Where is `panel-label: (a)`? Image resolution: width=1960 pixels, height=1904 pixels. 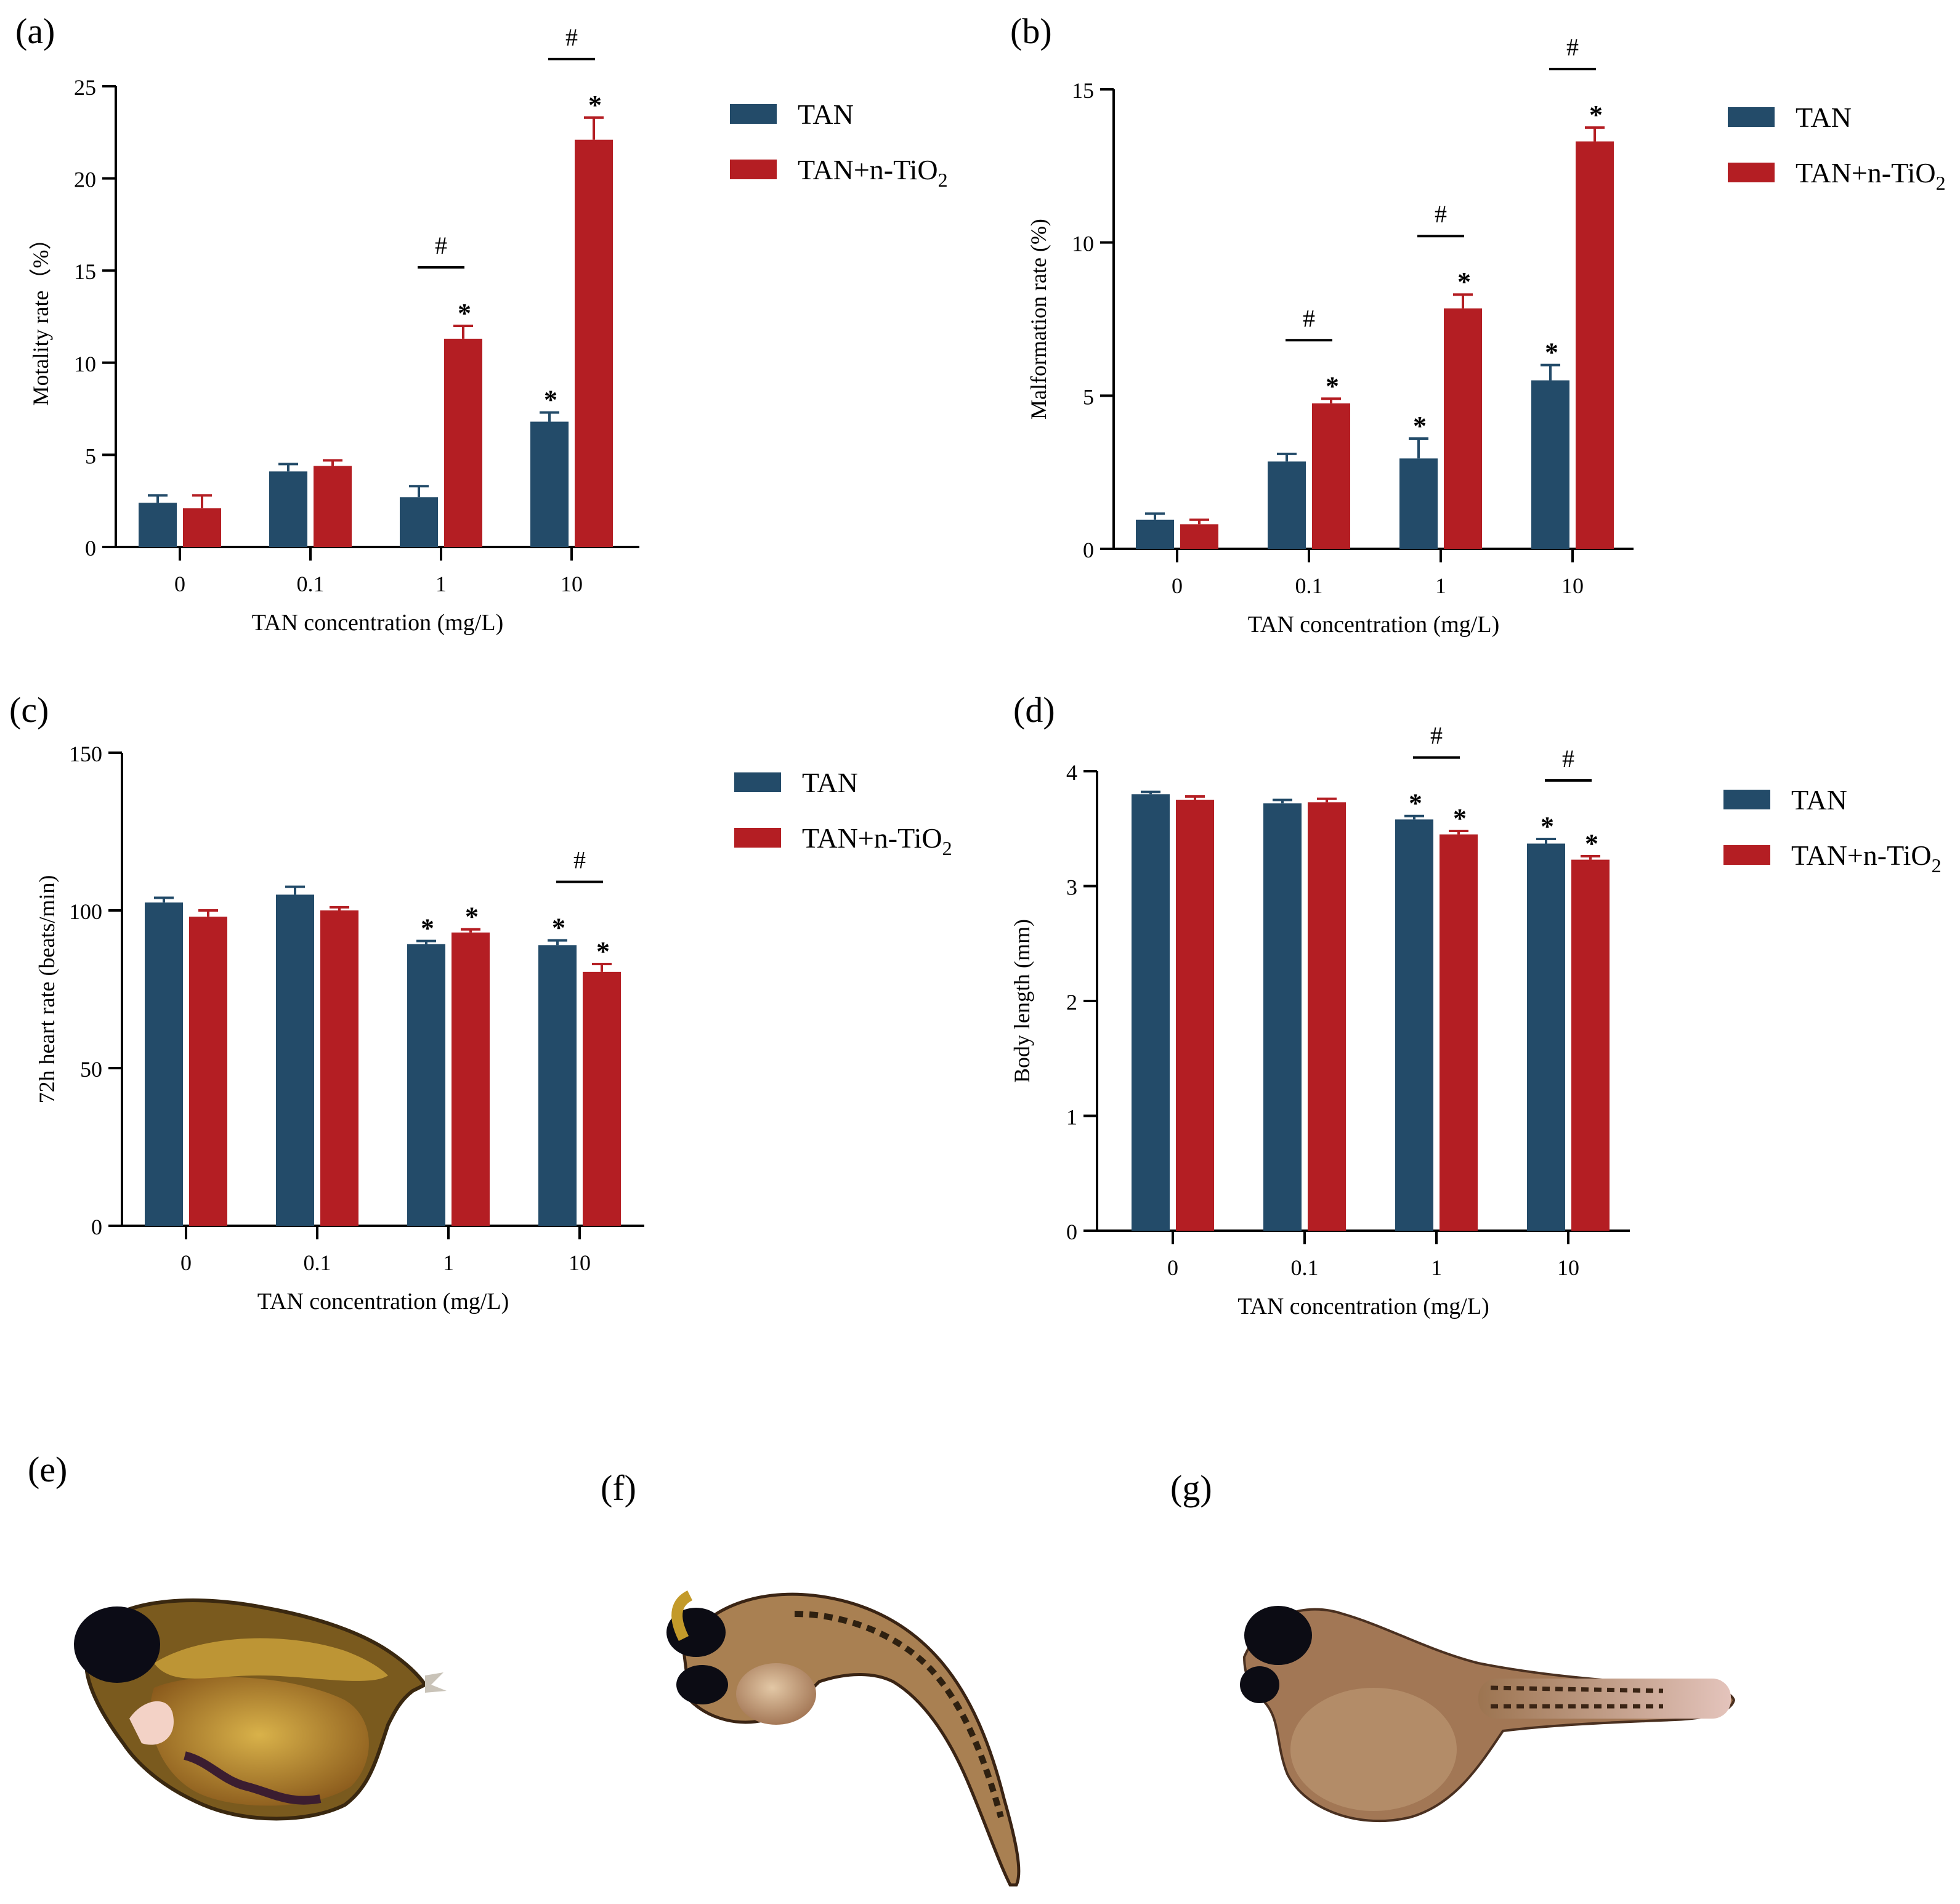
panel-label: (a) is located at coordinates (35, 31).